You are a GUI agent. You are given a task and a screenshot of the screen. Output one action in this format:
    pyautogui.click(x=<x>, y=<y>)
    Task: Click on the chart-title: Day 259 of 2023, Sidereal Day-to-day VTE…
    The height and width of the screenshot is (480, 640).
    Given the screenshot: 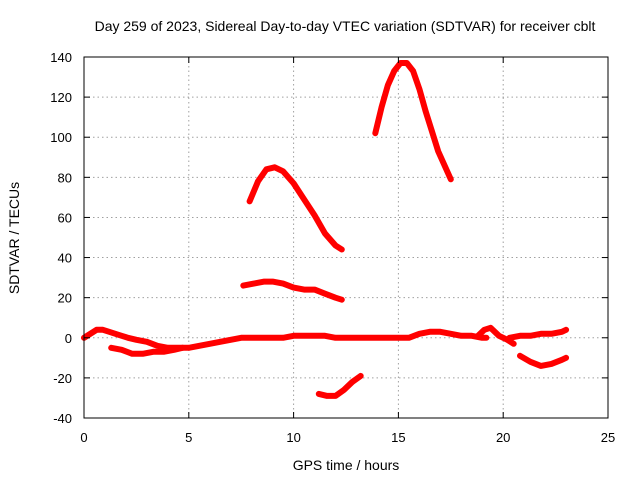 What is the action you would take?
    pyautogui.click(x=345, y=26)
    